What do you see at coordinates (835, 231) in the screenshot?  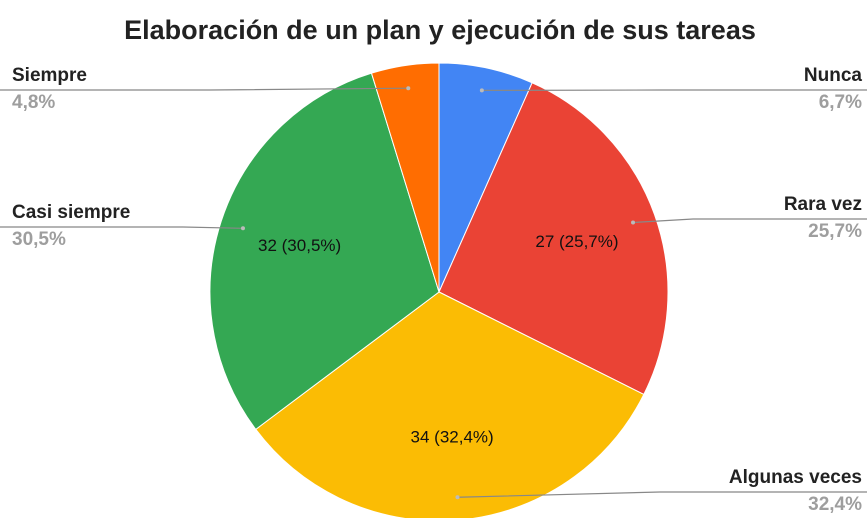 I see `legend-percent: 25,7%` at bounding box center [835, 231].